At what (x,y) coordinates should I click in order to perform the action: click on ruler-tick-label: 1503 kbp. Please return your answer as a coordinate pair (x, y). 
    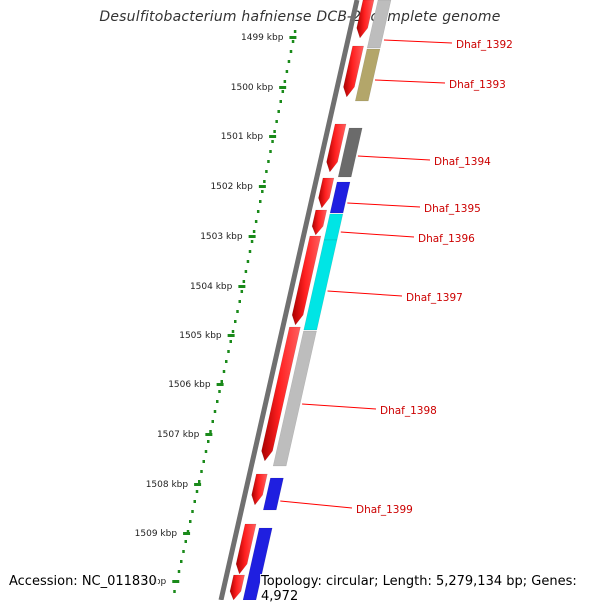
    Looking at the image, I should click on (221, 237).